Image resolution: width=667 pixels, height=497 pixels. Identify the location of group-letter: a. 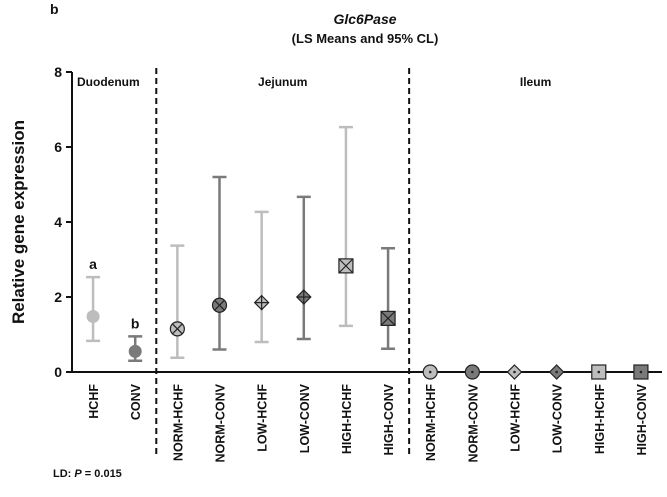
(93, 264).